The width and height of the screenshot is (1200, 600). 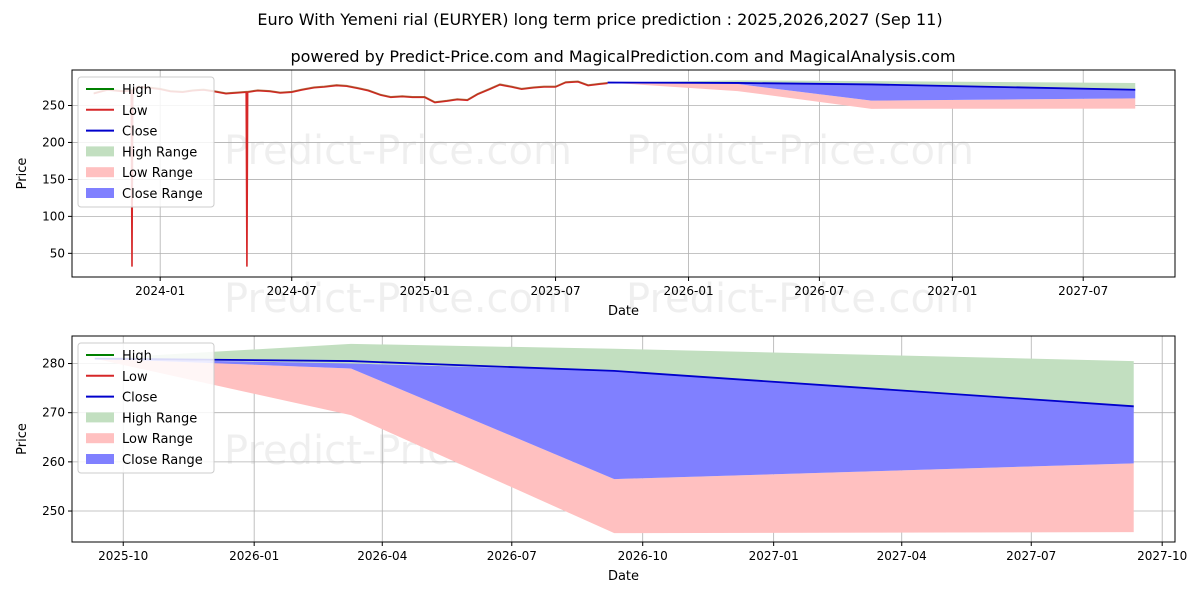 I want to click on x-tick-label: 2026-04, so click(x=382, y=556).